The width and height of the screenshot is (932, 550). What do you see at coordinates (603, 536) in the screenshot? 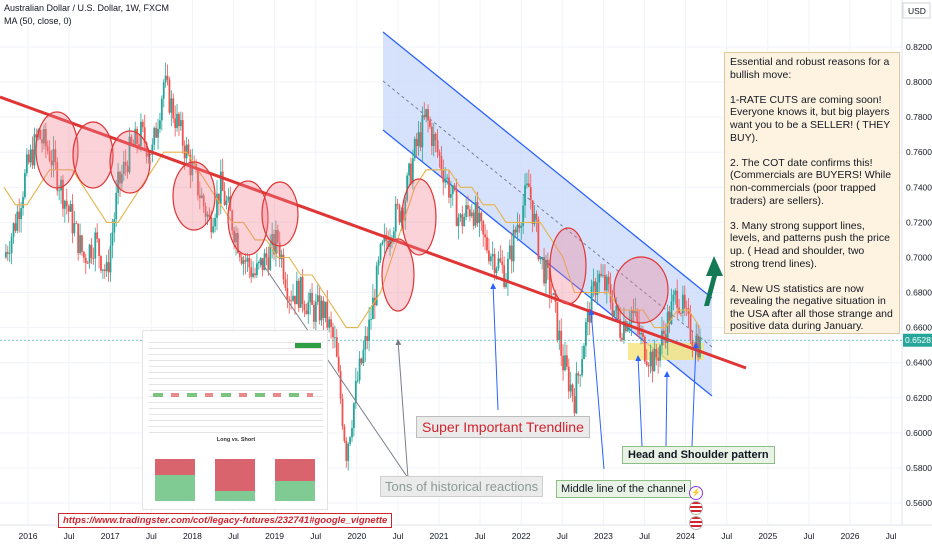
I see `time-tick-label: 2023` at bounding box center [603, 536].